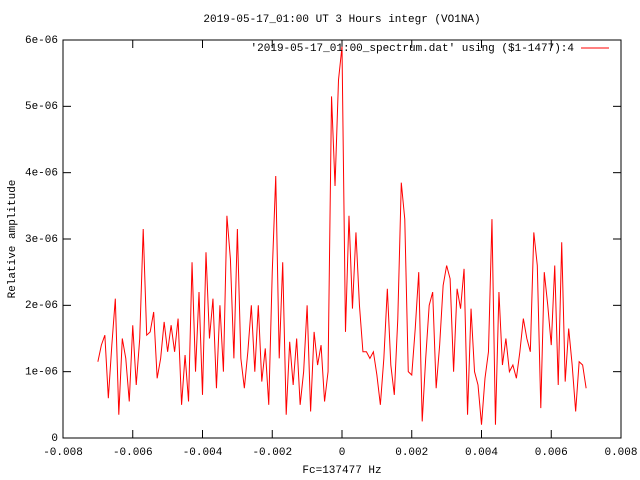  Describe the element at coordinates (41, 373) in the screenshot. I see `y-tick-label: 1e-06` at that location.